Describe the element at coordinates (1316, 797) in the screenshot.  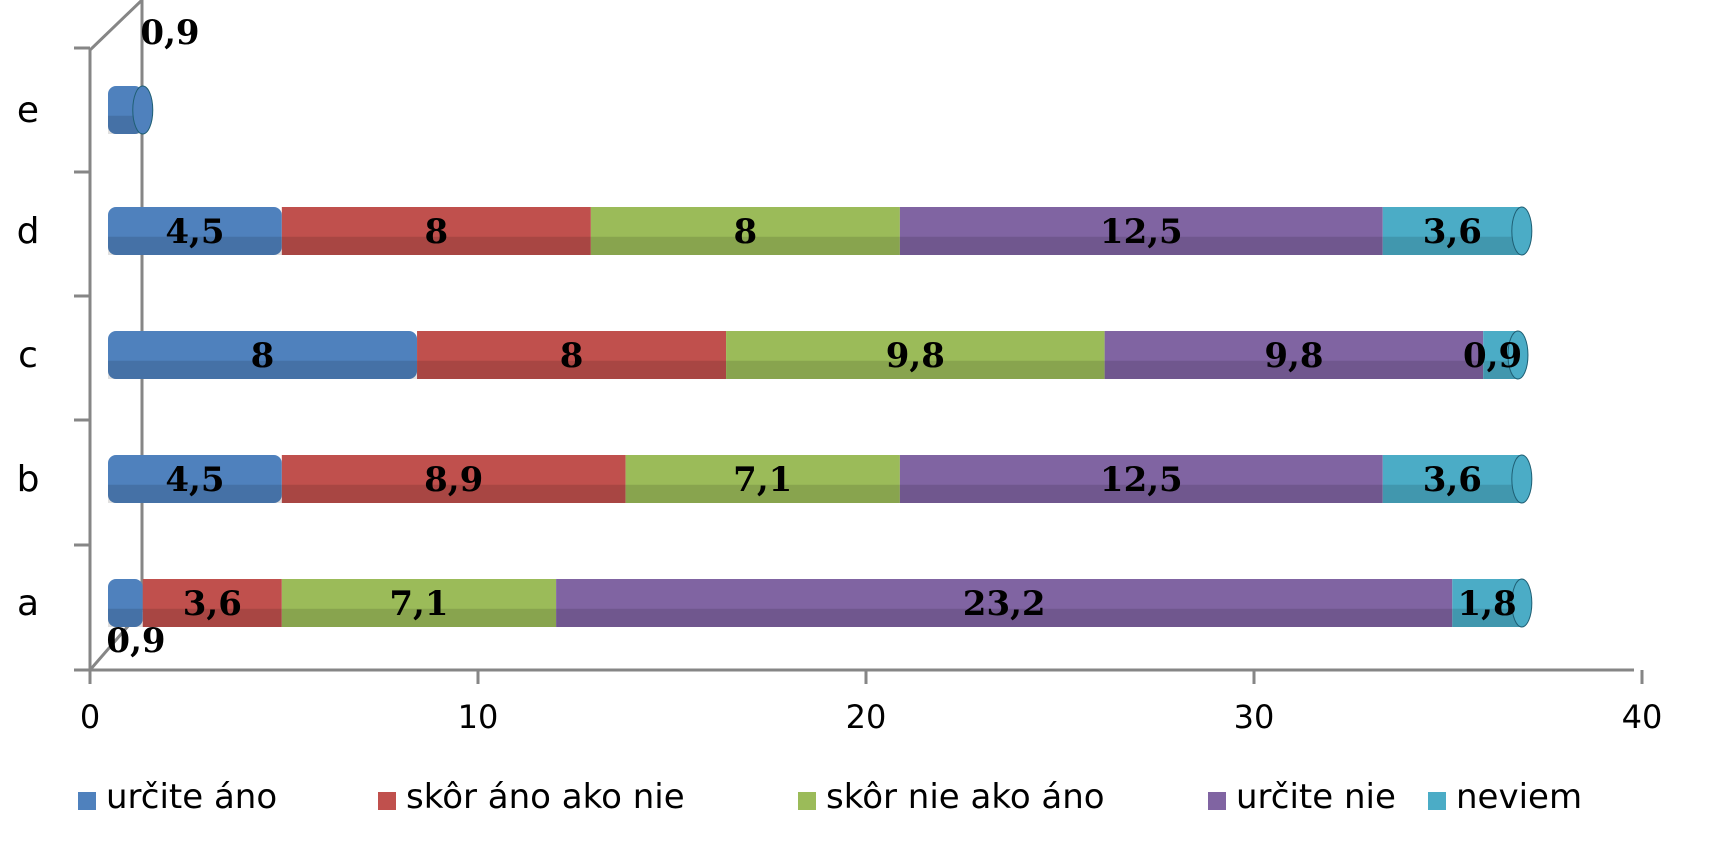
I see `legend-label: určite nie` at that location.